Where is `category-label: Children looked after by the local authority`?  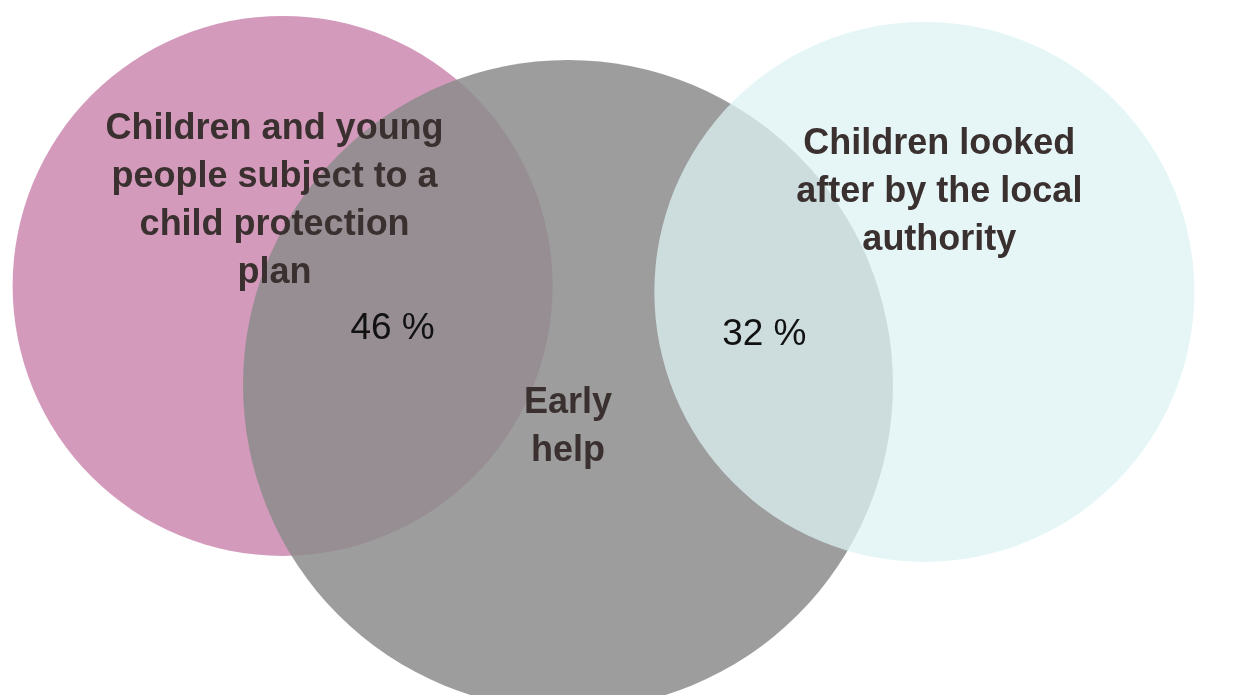 category-label: Children looked after by the local authority is located at coordinates (939, 189).